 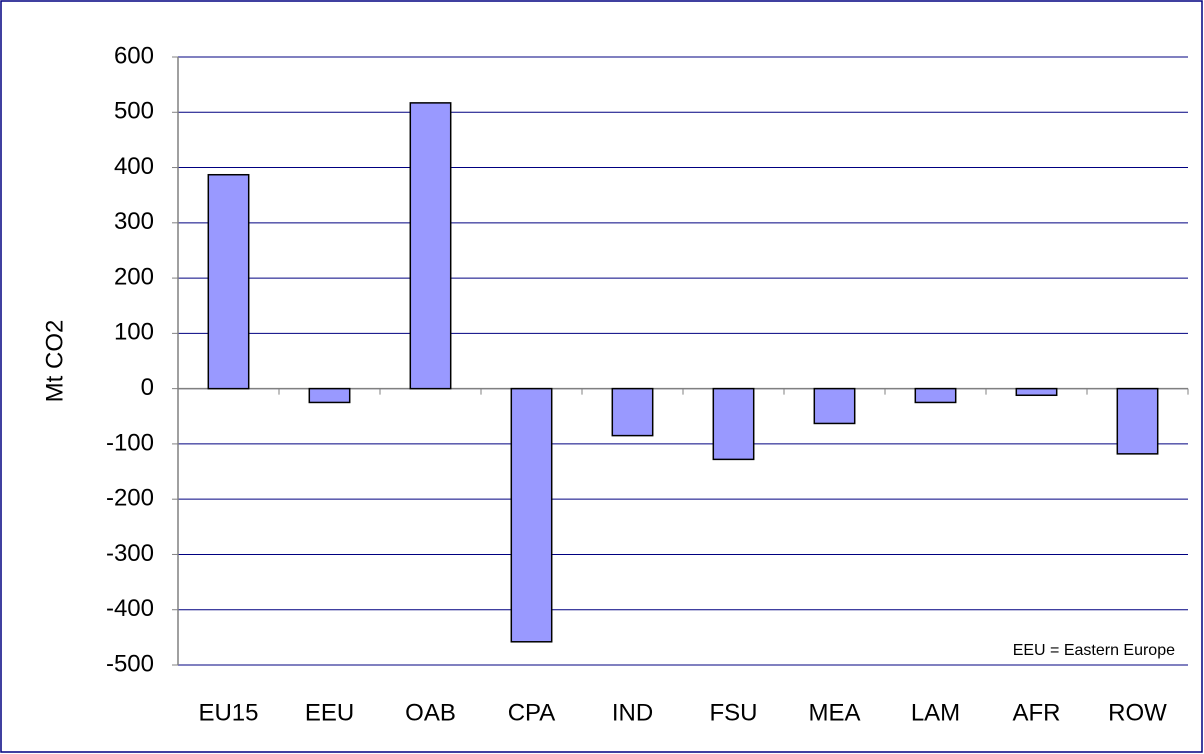 I want to click on y-tick-label: 500, so click(x=134, y=111).